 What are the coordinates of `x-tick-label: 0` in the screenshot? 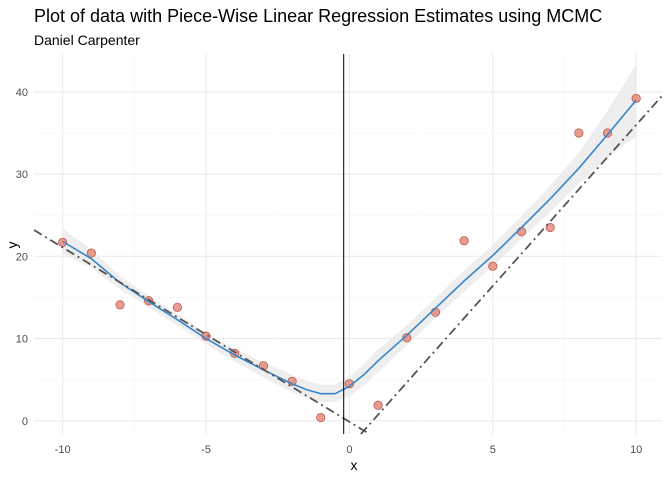 It's located at (349, 450).